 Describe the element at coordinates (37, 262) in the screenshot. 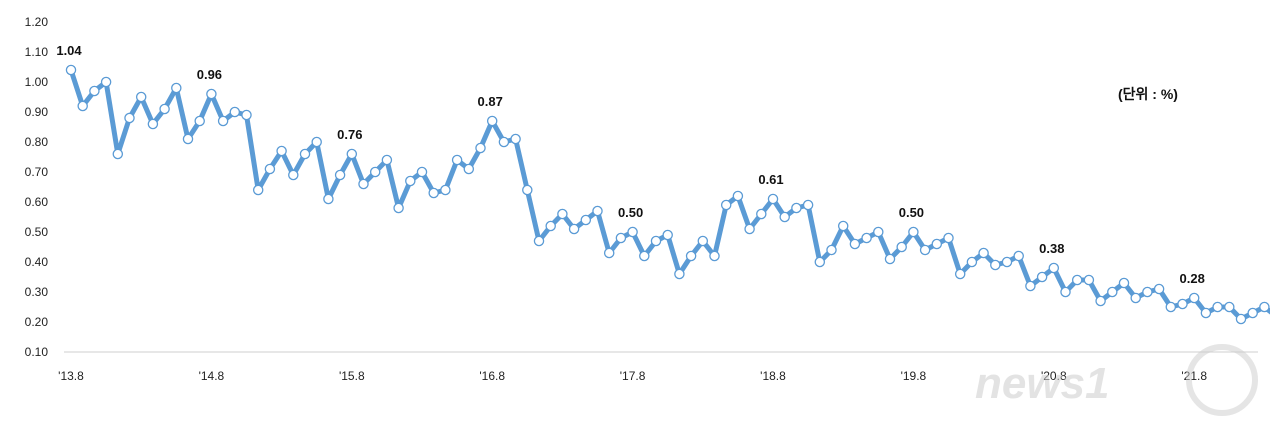

I see `y-tick-label: 0.40` at that location.